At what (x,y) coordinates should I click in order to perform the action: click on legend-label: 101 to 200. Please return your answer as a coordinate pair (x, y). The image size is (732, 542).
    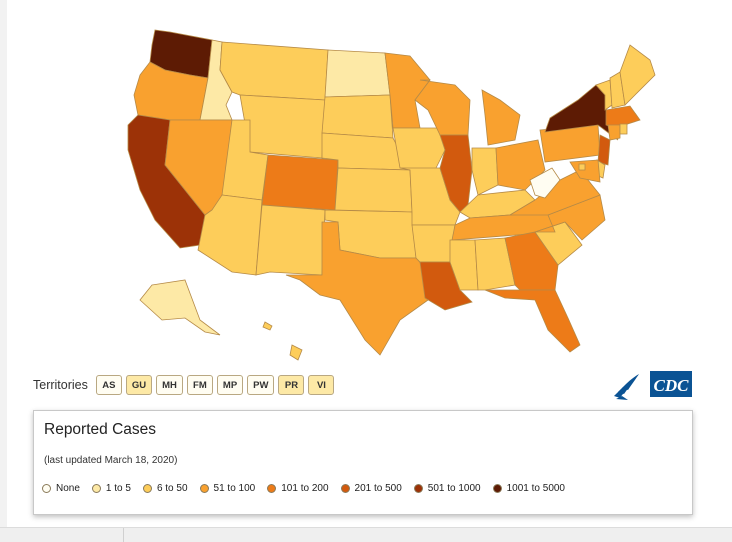
    Looking at the image, I should click on (305, 488).